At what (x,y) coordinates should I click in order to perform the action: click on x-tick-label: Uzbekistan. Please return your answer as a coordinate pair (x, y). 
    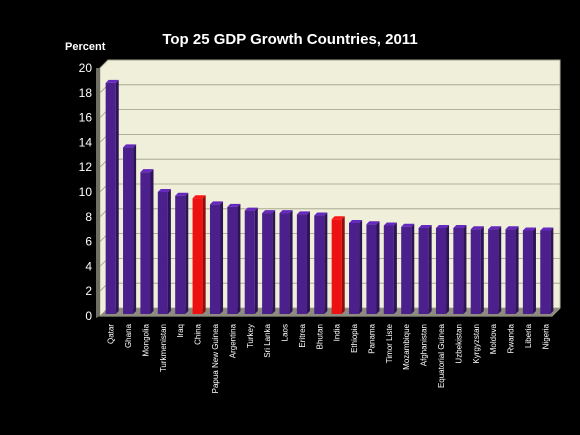
    Looking at the image, I should click on (458, 344).